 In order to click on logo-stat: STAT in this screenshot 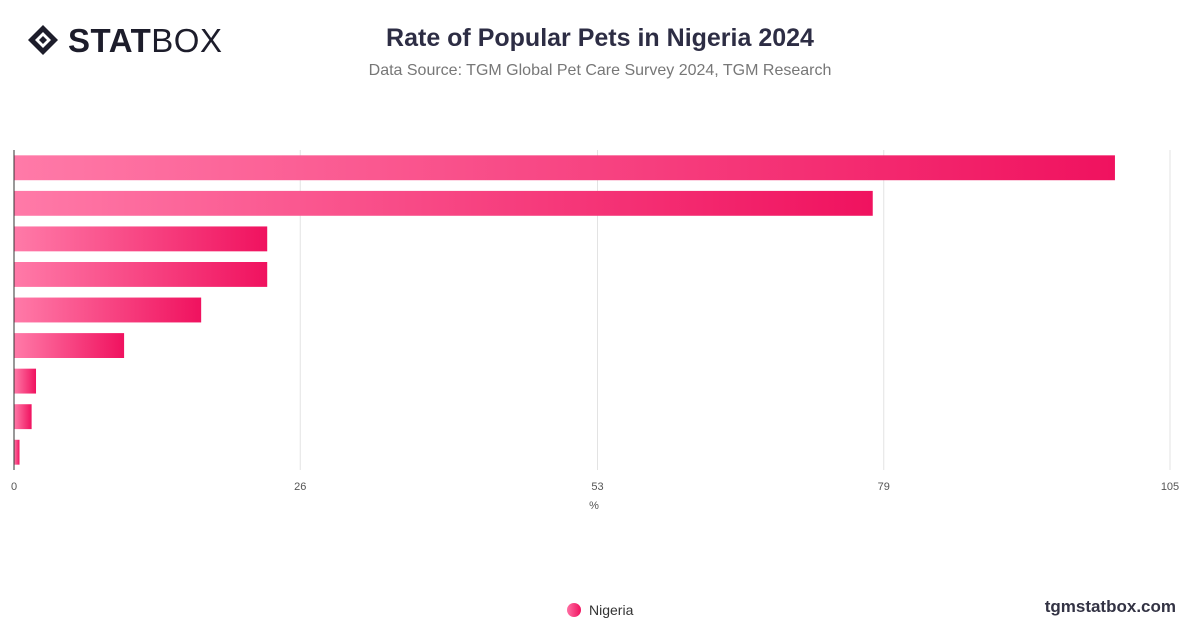, I will do `click(110, 40)`.